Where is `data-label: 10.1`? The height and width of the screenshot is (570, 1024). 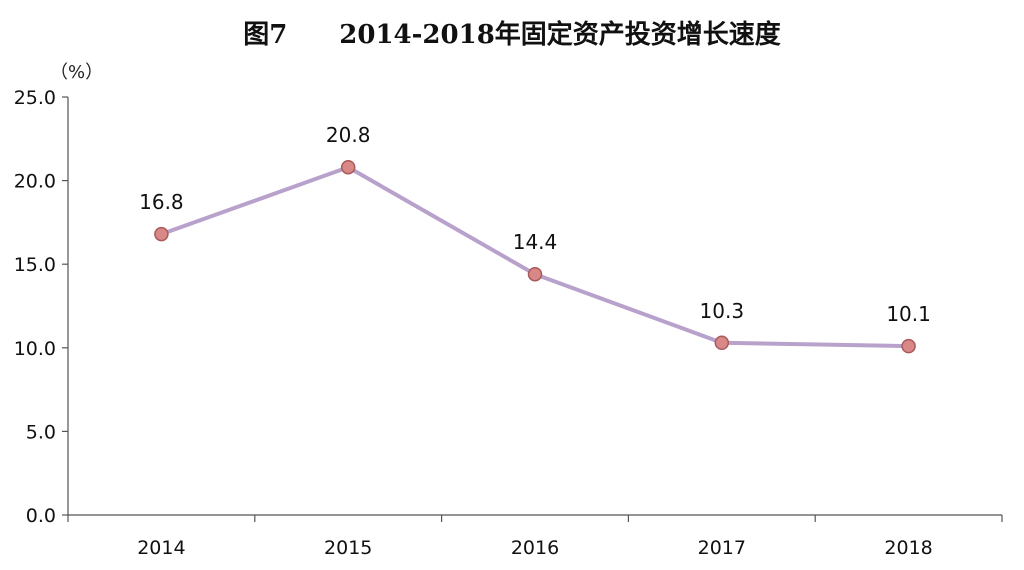
data-label: 10.1 is located at coordinates (908, 314).